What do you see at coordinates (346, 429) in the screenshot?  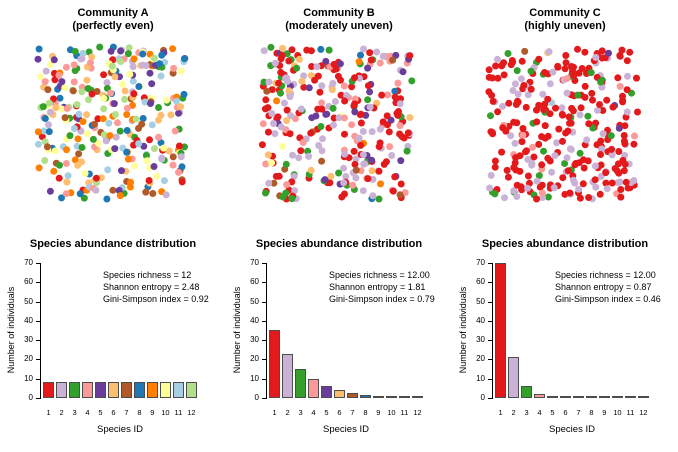 I see `x-axis-label: Species ID` at bounding box center [346, 429].